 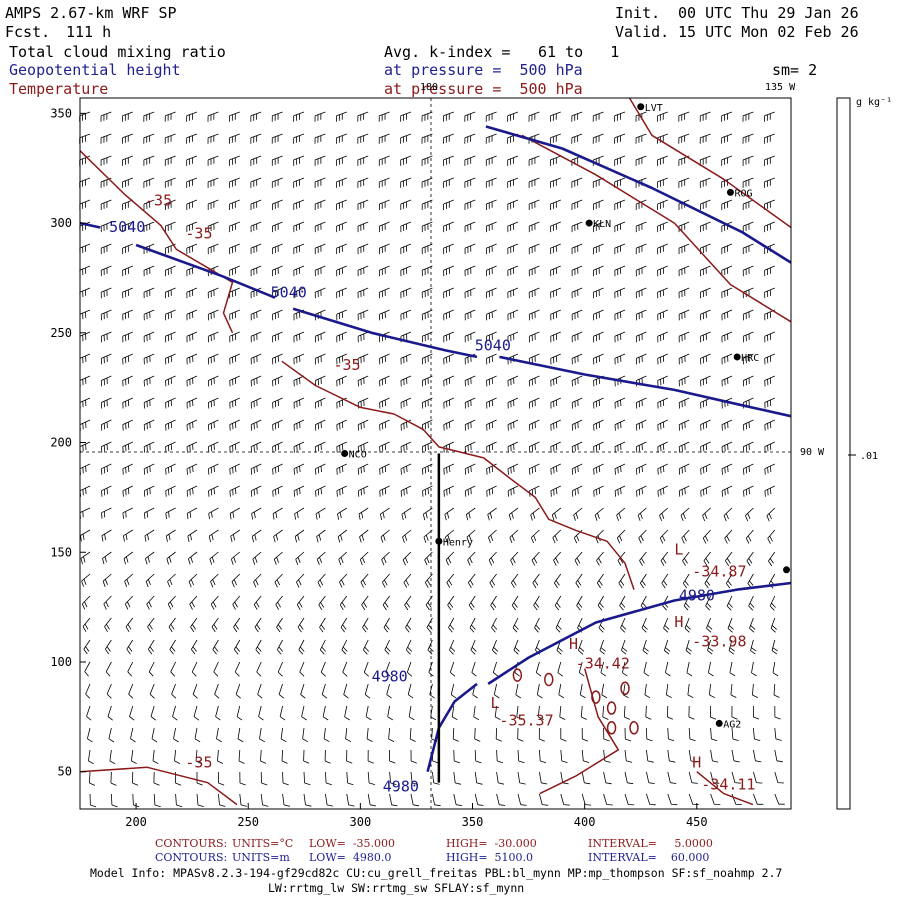 I want to click on station-label: ROG, so click(x=743, y=193).